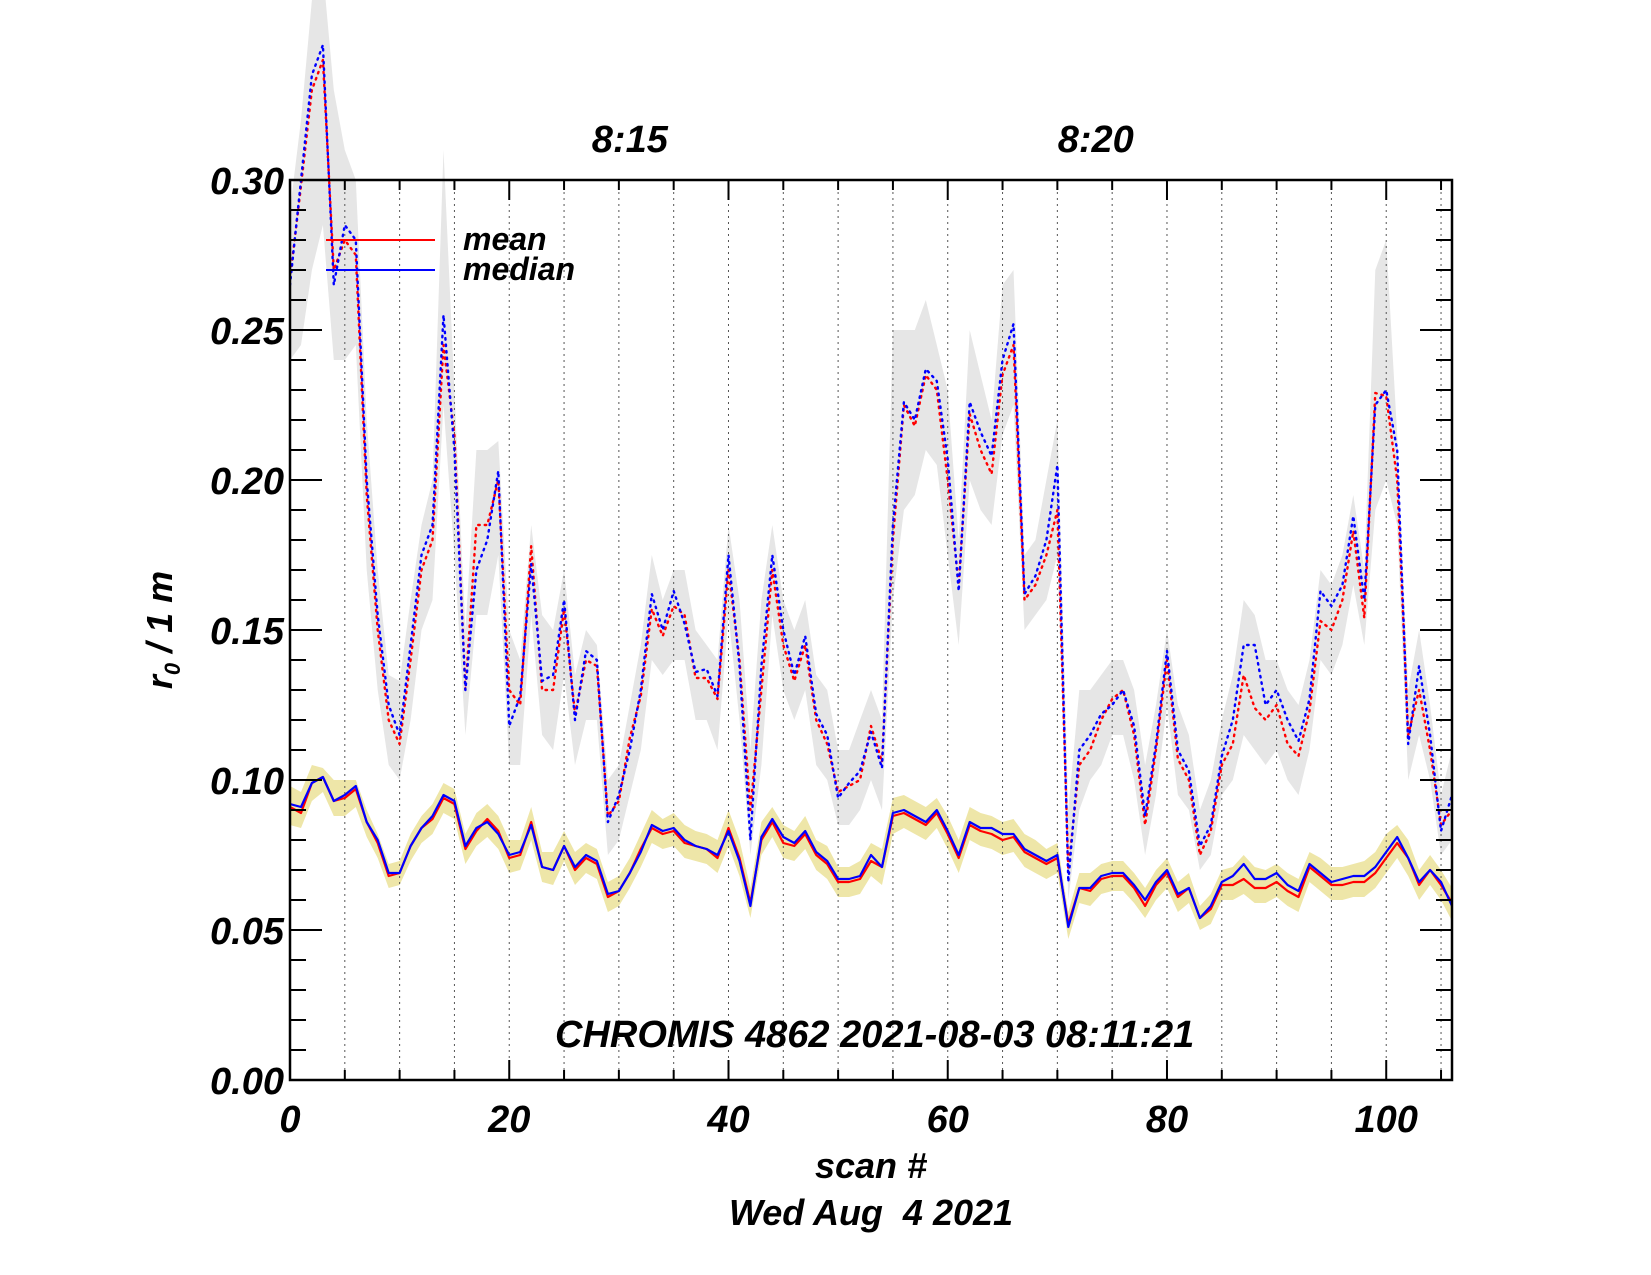  What do you see at coordinates (630, 140) in the screenshot?
I see `top-time-label: 8:15` at bounding box center [630, 140].